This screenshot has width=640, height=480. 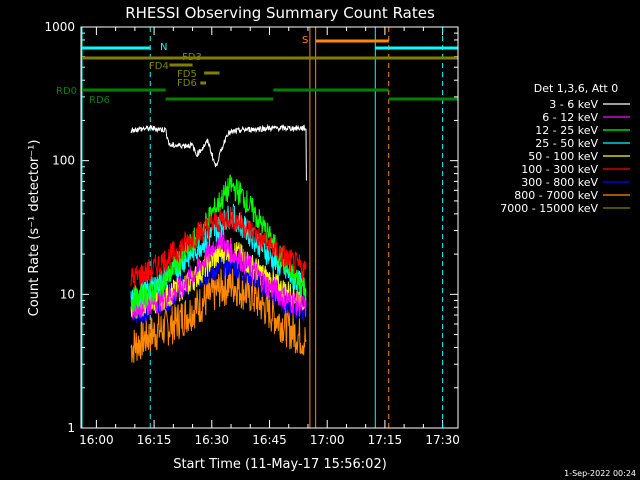 I want to click on legend-label: 12 - 25 keV, so click(x=566, y=130).